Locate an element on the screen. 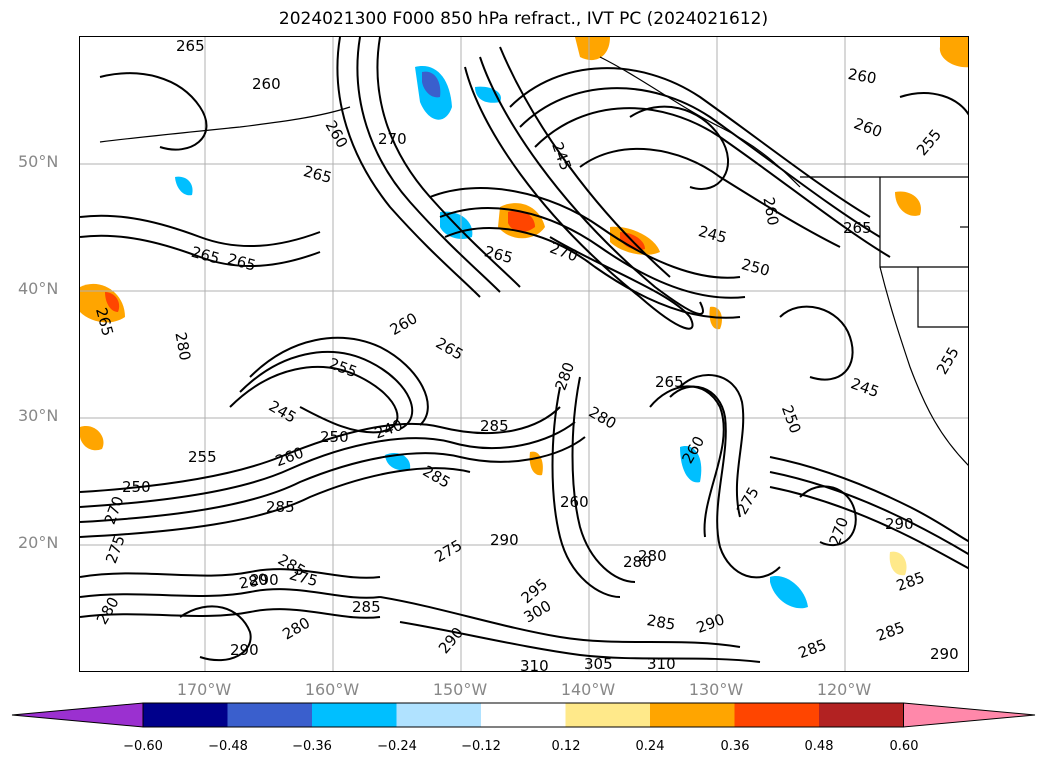  colorbar-outline is located at coordinates (523, 715).